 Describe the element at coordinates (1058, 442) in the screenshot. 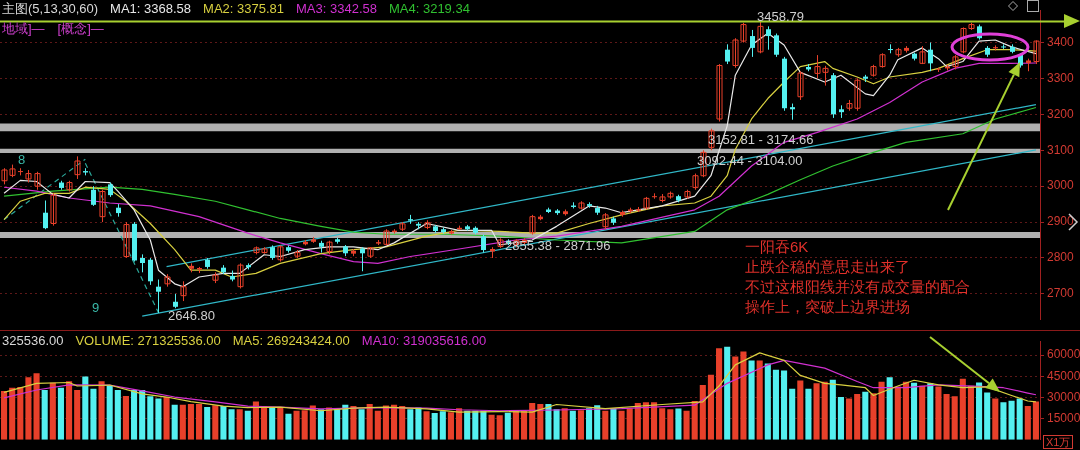

I see `y-axis-title: X1万` at that location.